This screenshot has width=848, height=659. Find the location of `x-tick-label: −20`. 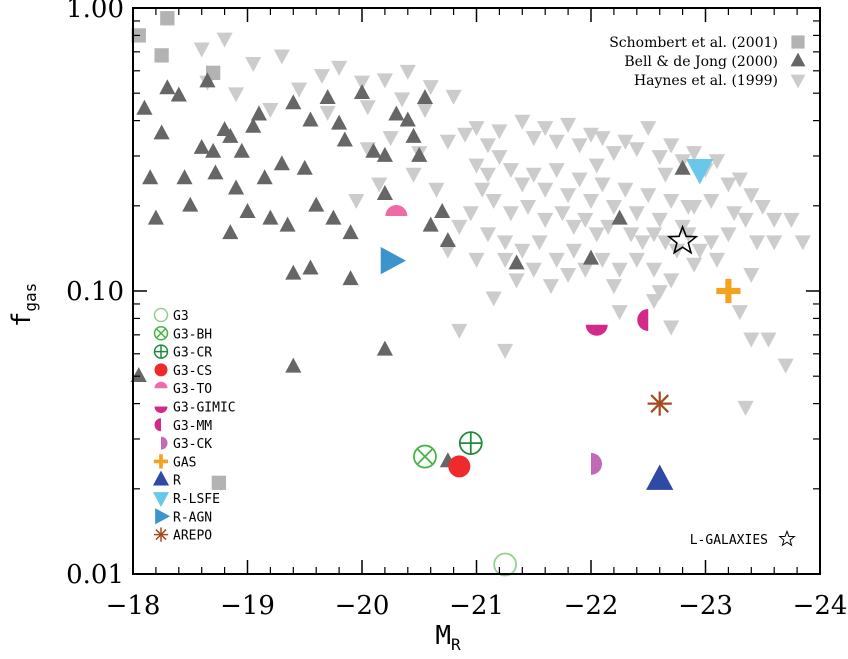

x-tick-label: −20 is located at coordinates (362, 606).